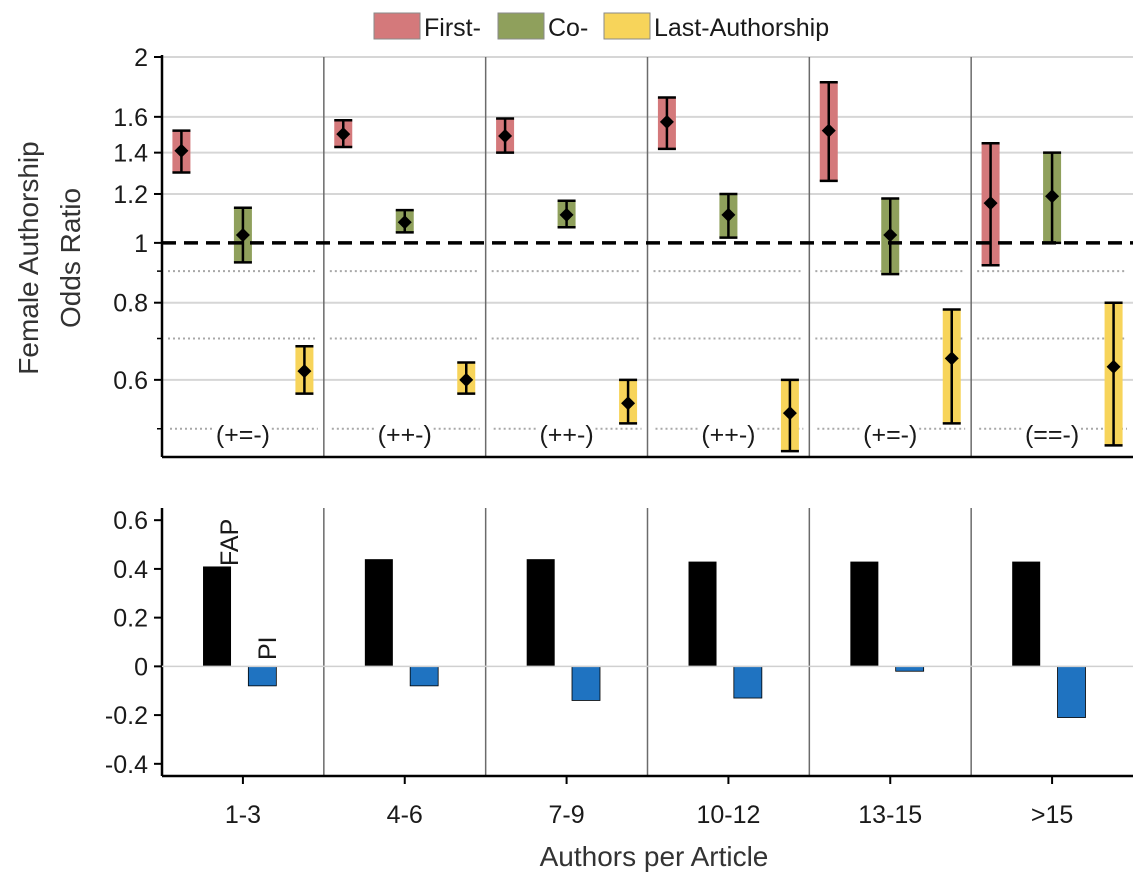 This screenshot has width=1135, height=872. I want to click on top-y-tick-label: 2, so click(141, 58).